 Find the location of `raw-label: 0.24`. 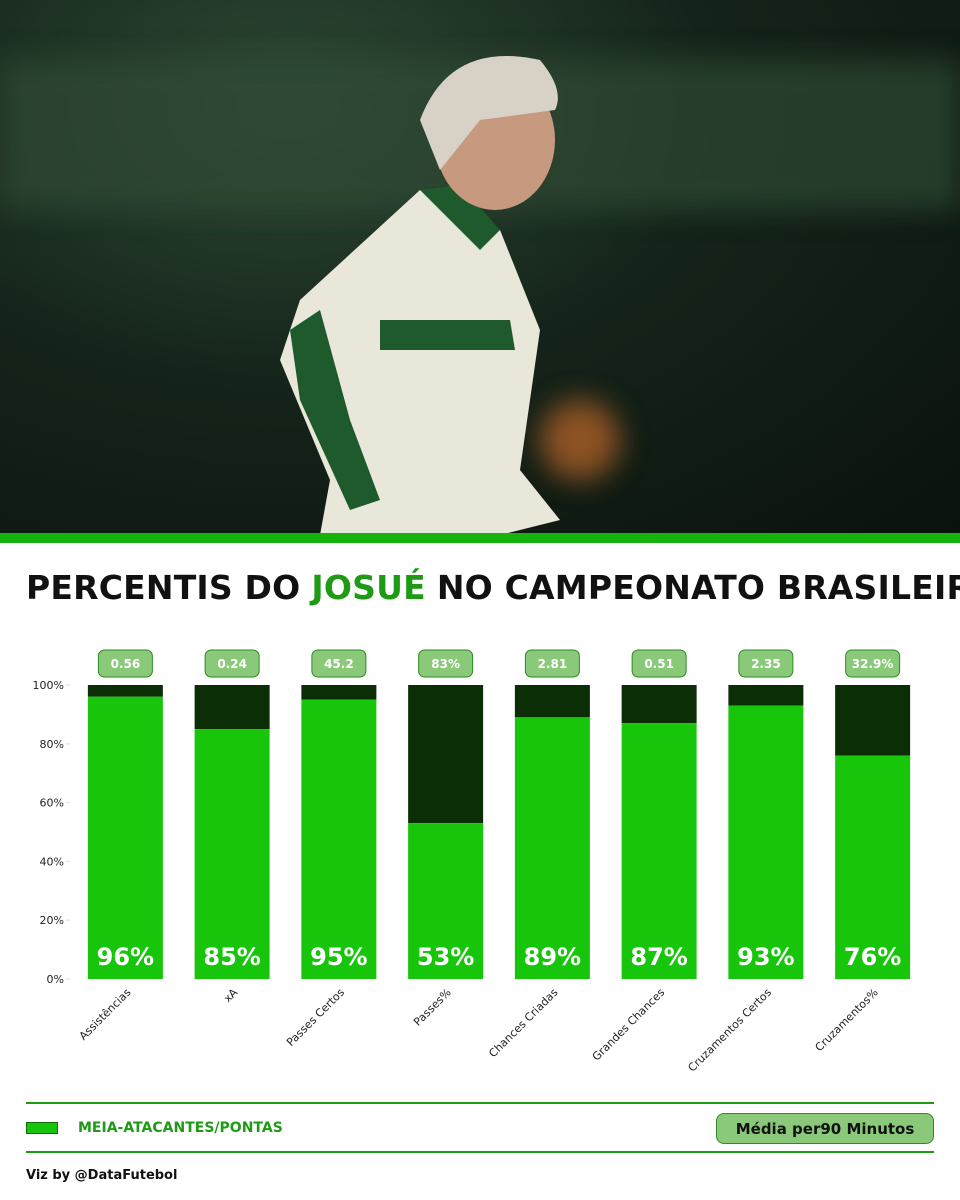

raw-label: 0.24 is located at coordinates (232, 664).